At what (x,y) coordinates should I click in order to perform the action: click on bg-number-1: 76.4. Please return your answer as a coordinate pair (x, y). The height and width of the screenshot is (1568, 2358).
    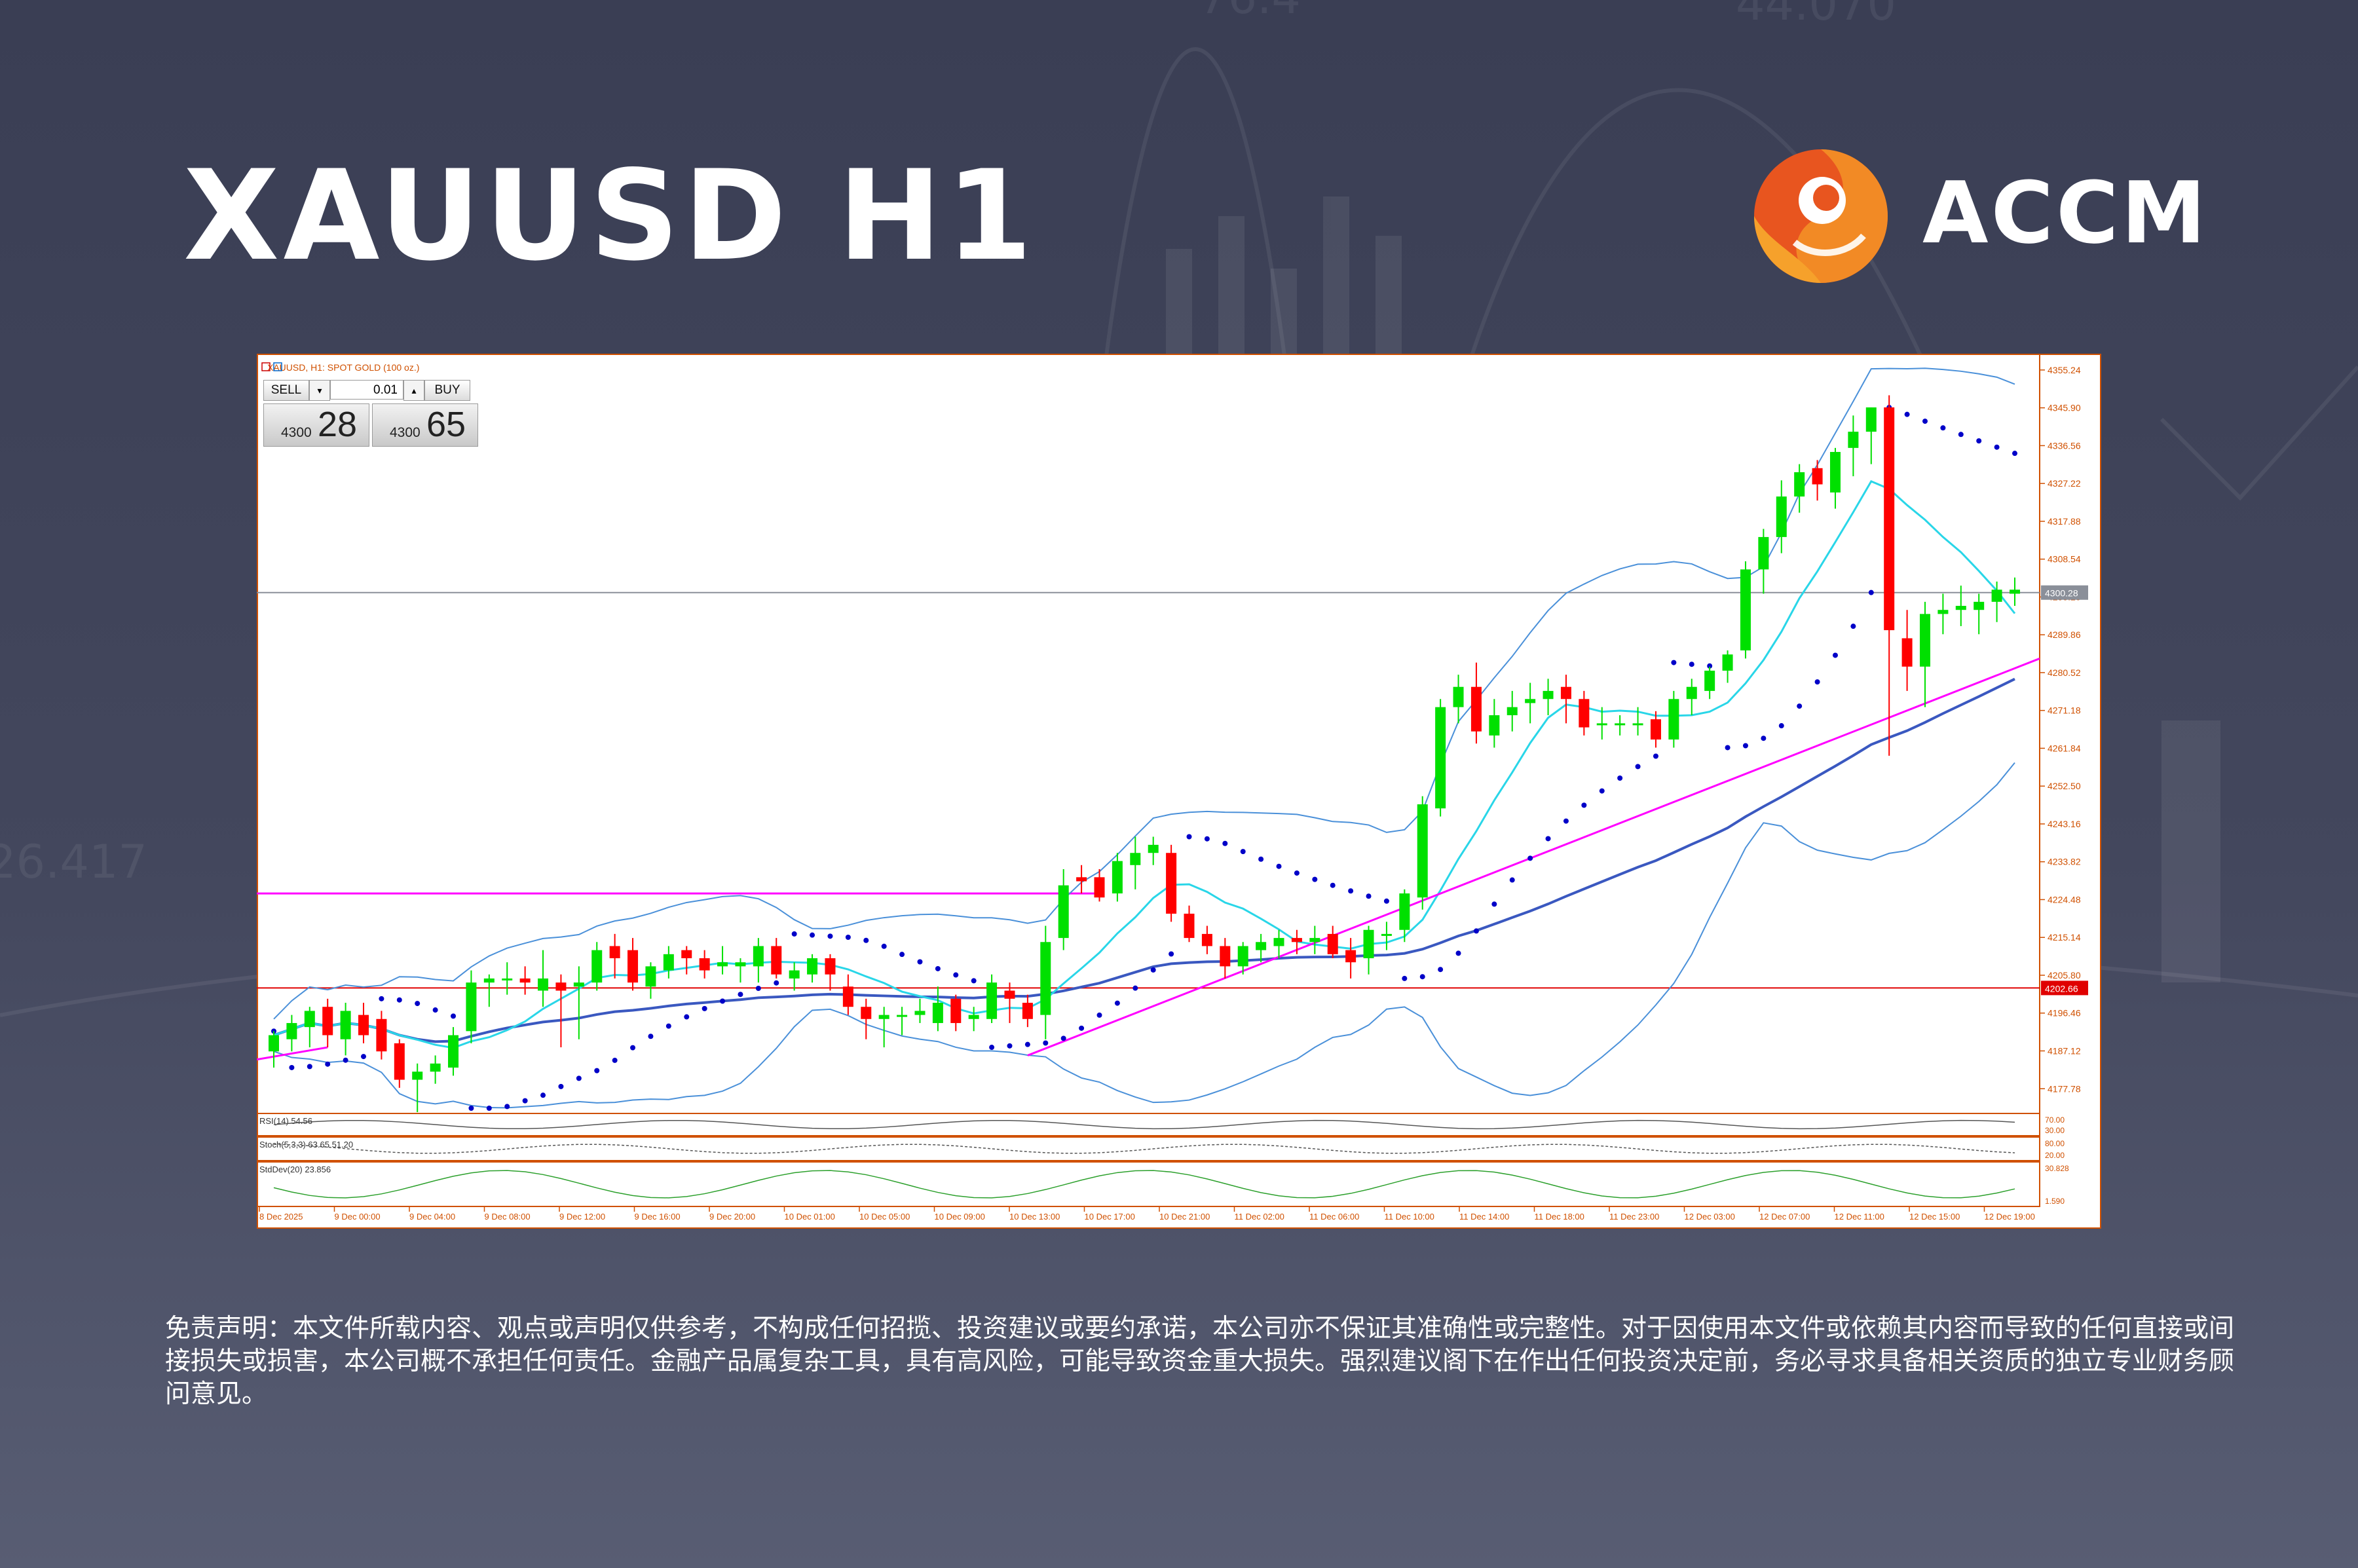
    Looking at the image, I should click on (1250, 12).